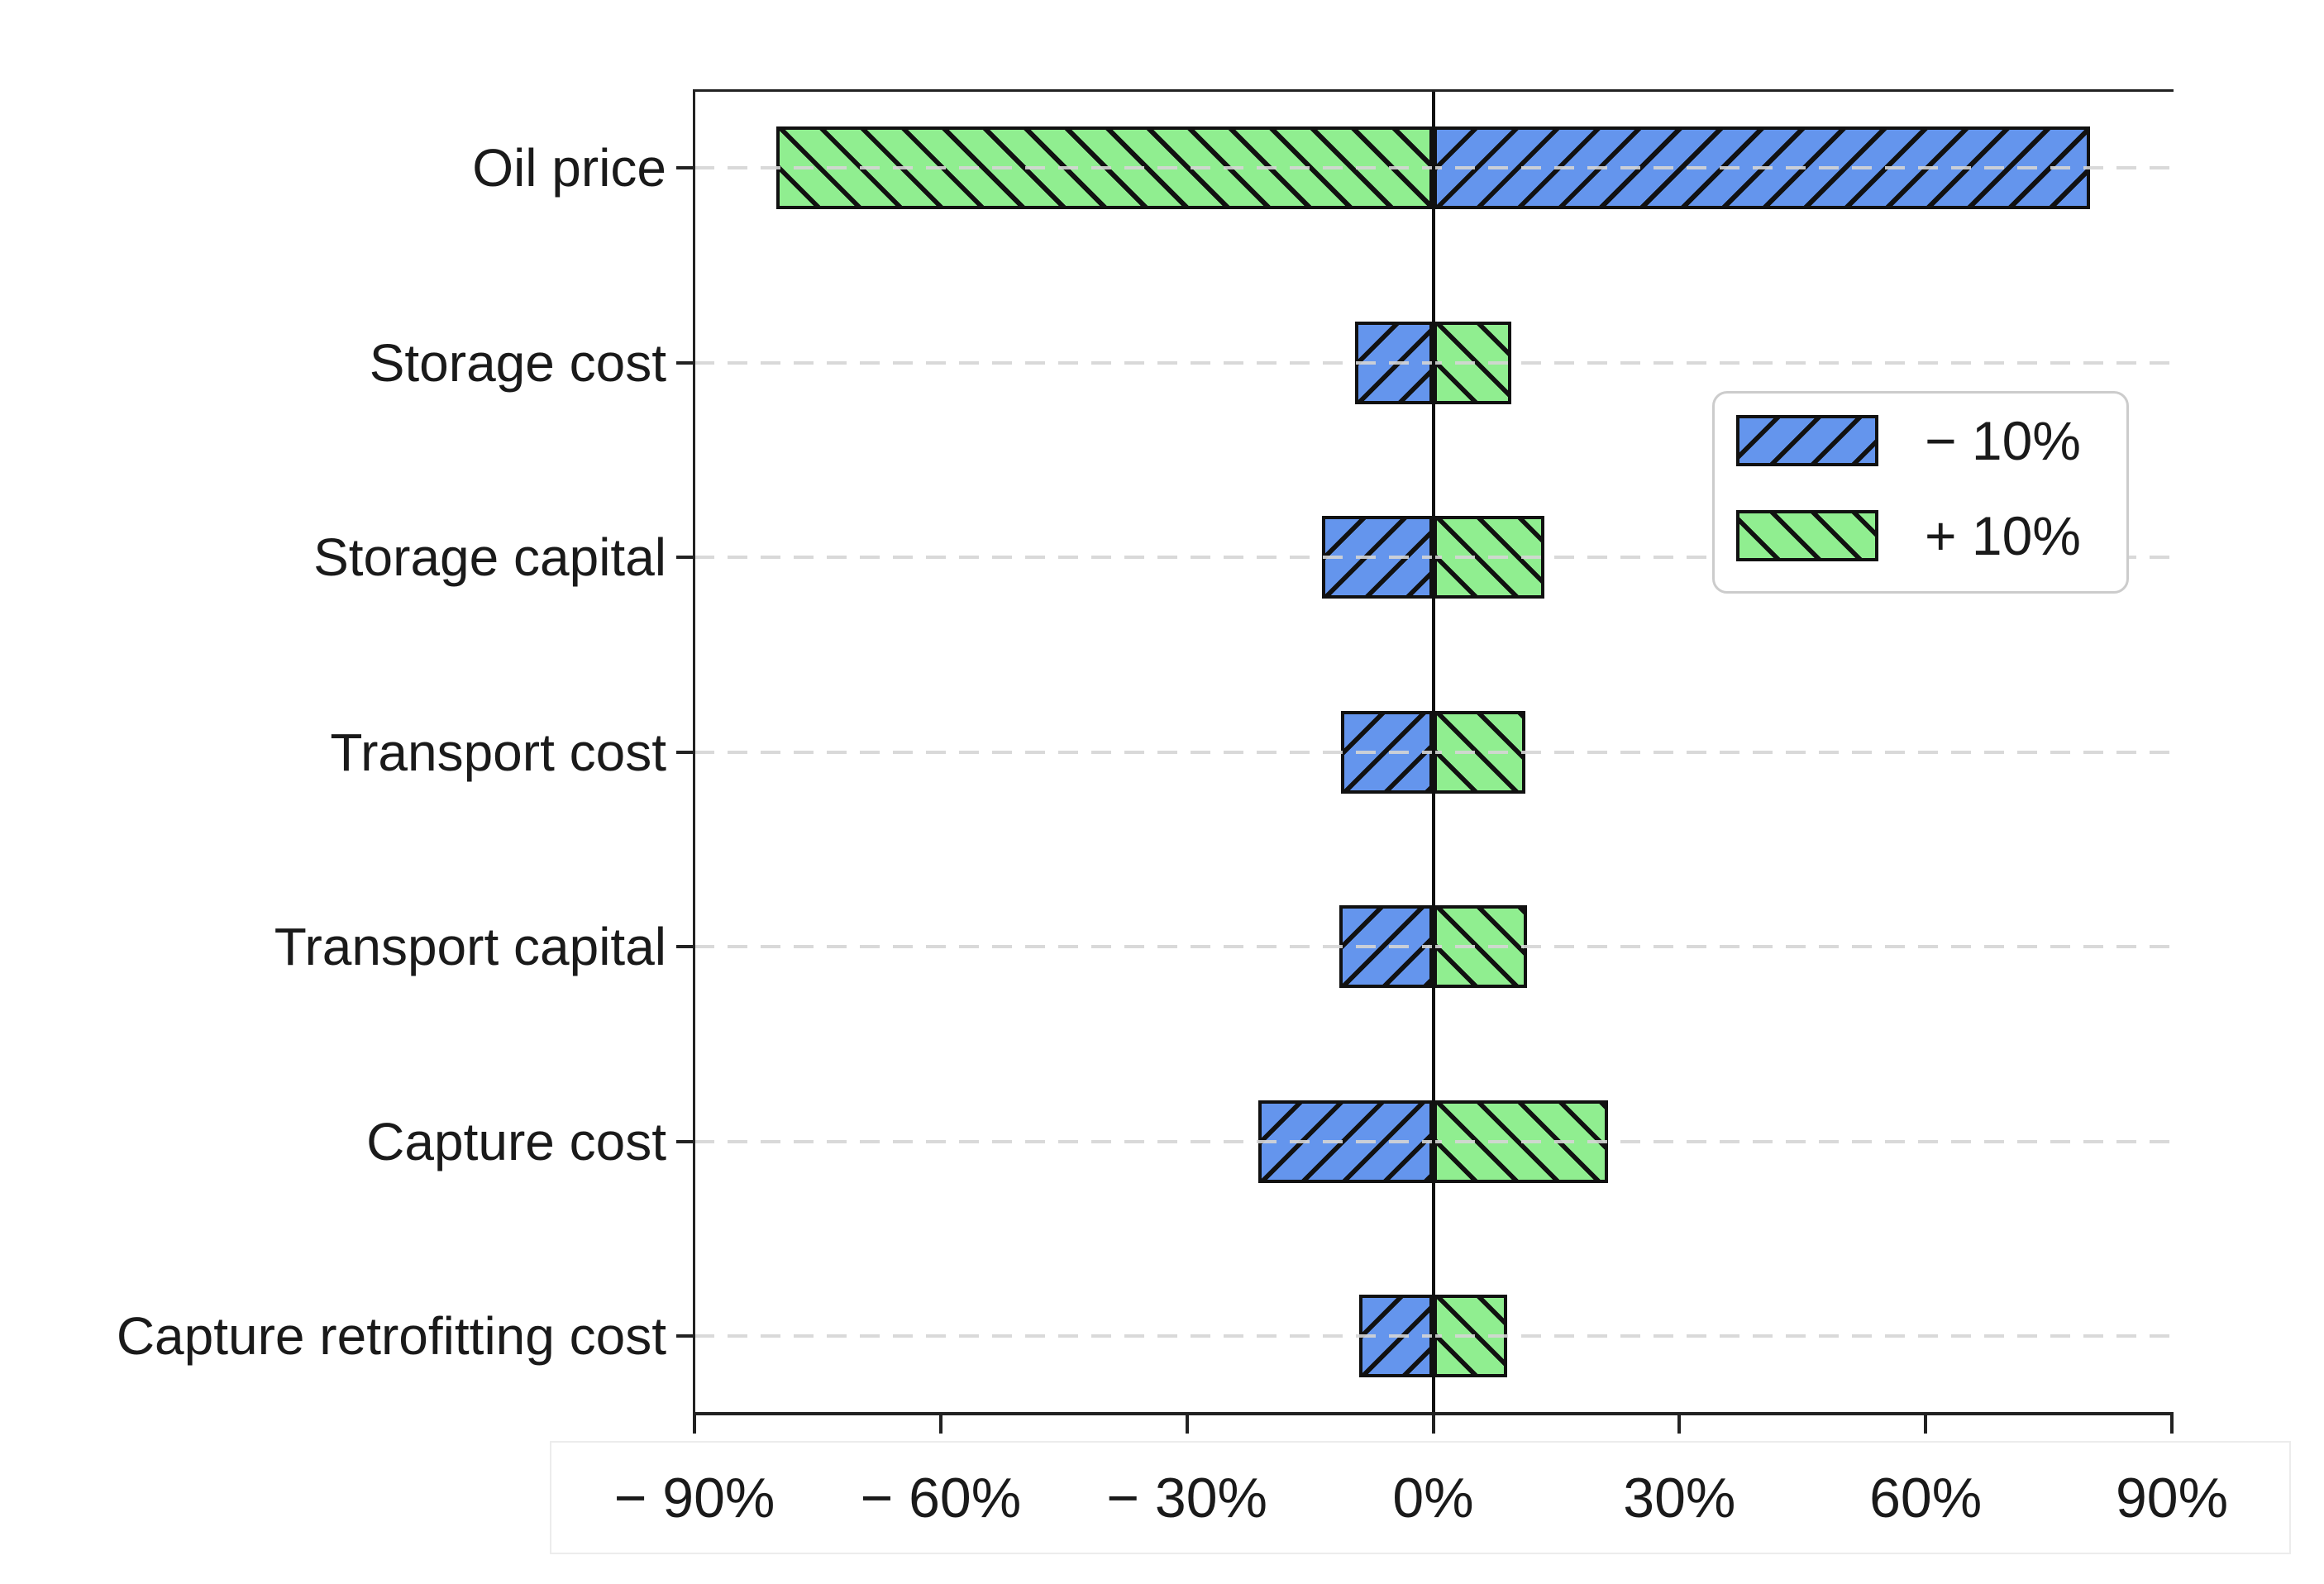 The height and width of the screenshot is (1584, 2324). Describe the element at coordinates (1433, 90) in the screenshot. I see `top-spine` at that location.